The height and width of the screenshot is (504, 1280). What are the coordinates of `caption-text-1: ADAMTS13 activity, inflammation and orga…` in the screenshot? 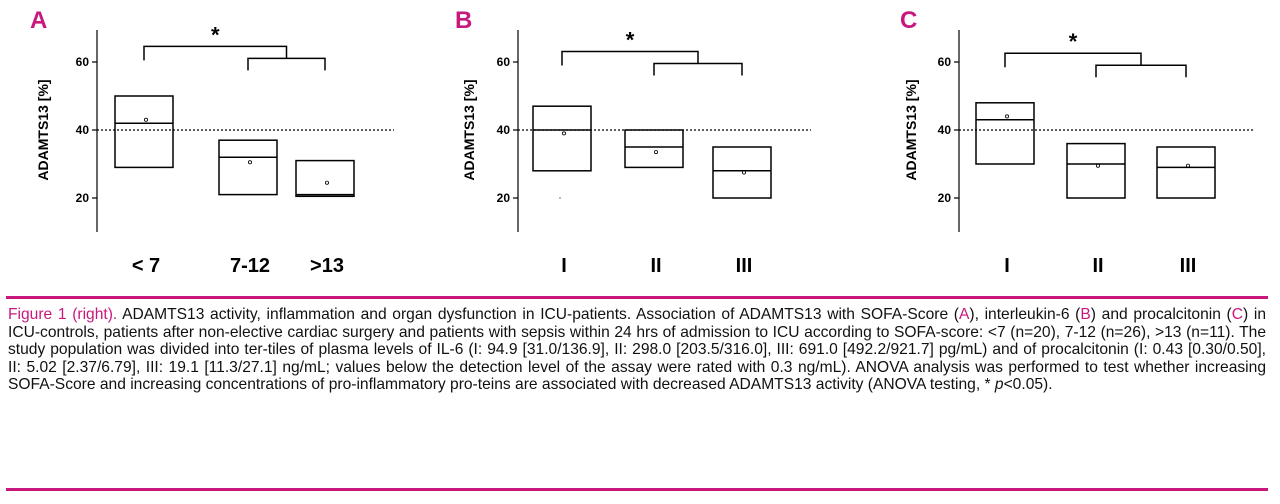 It's located at (538, 314).